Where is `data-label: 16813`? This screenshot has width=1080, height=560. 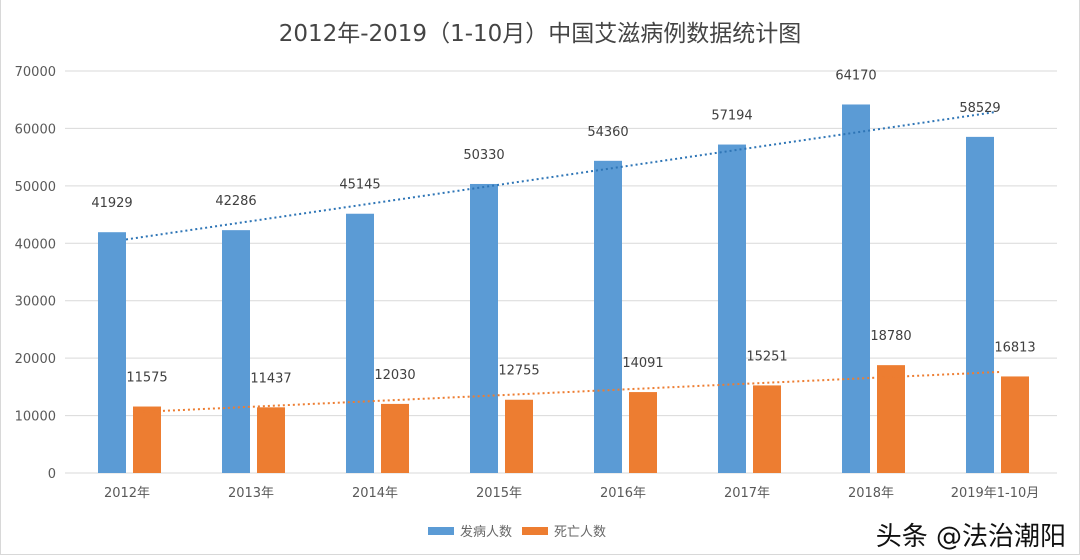 data-label: 16813 is located at coordinates (1014, 347).